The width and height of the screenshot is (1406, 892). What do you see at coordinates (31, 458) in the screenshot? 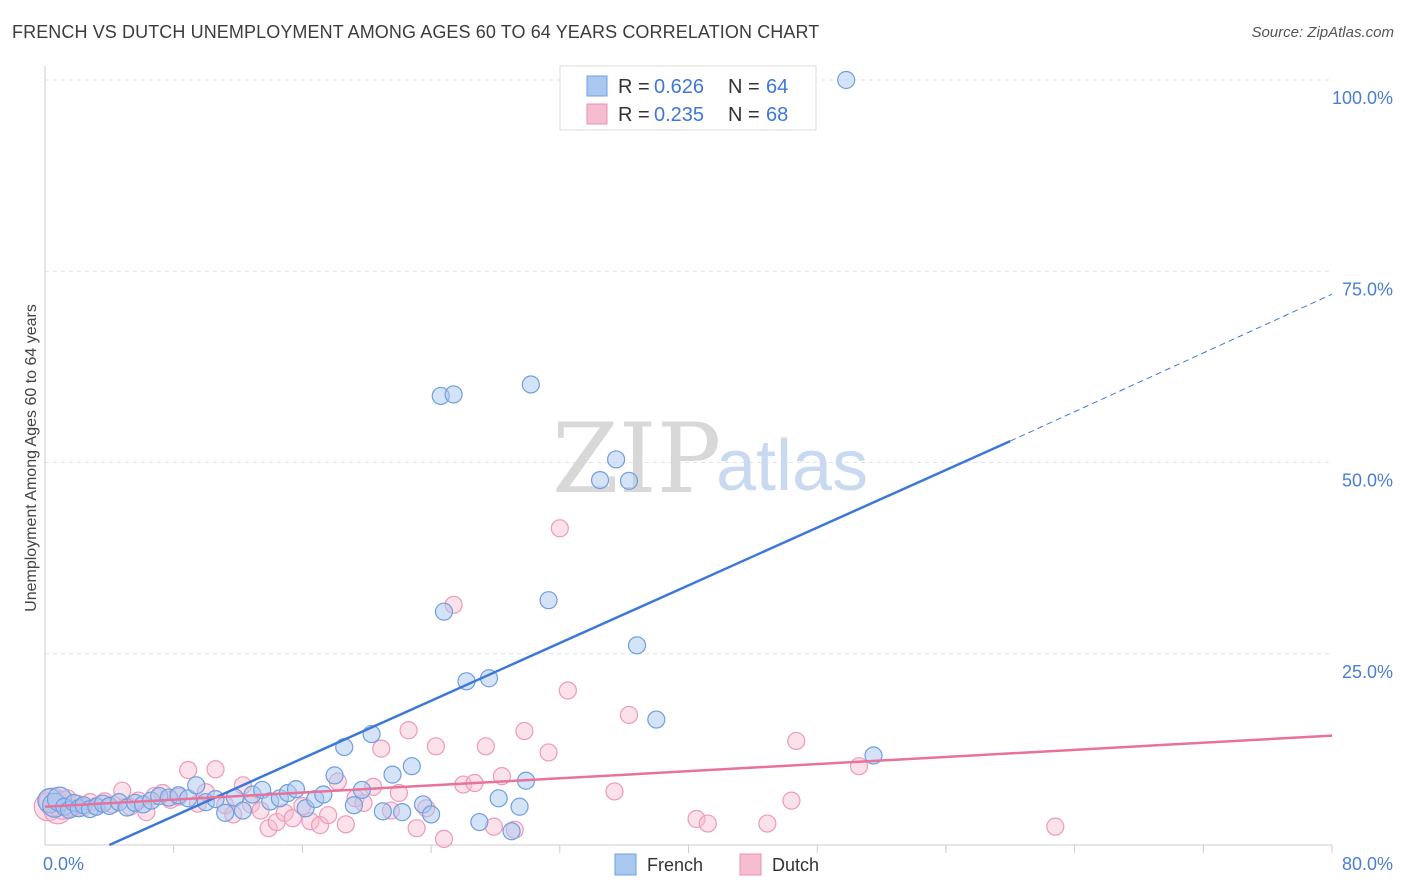
I see `y-axis-label: Unemployment Among Ages 60 to 64 years` at bounding box center [31, 458].